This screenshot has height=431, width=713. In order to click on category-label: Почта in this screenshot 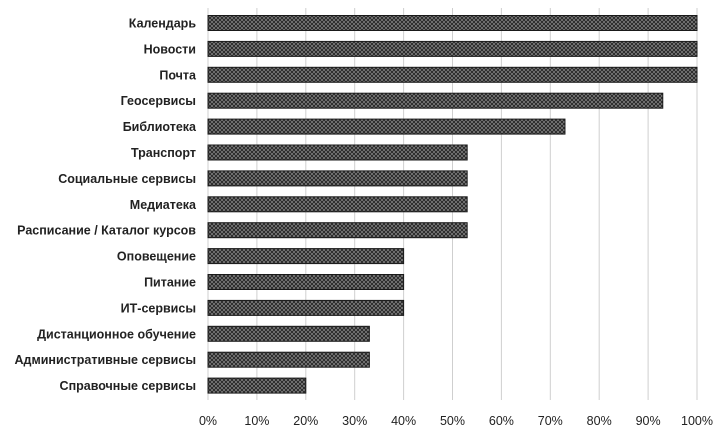, I will do `click(178, 75)`.